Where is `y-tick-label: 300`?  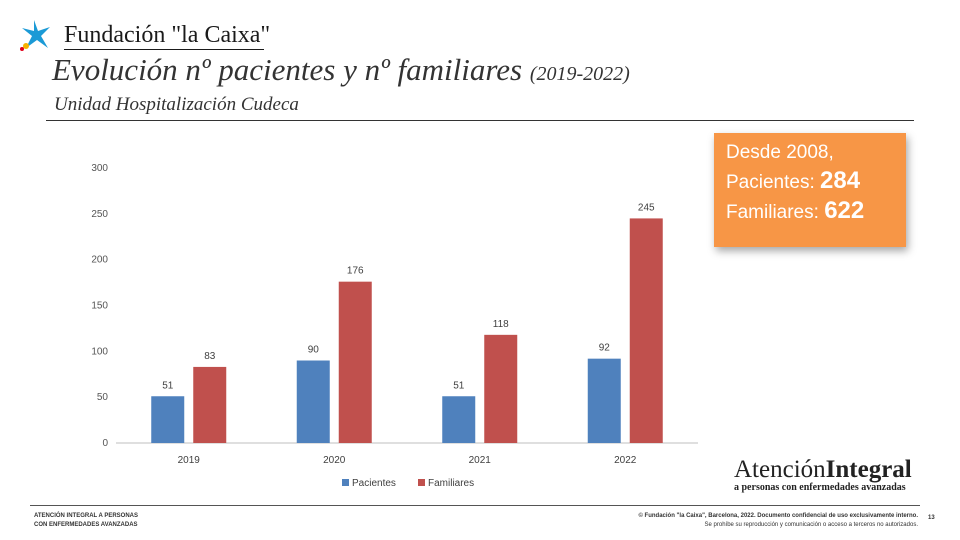 y-tick-label: 300 is located at coordinates (99, 168).